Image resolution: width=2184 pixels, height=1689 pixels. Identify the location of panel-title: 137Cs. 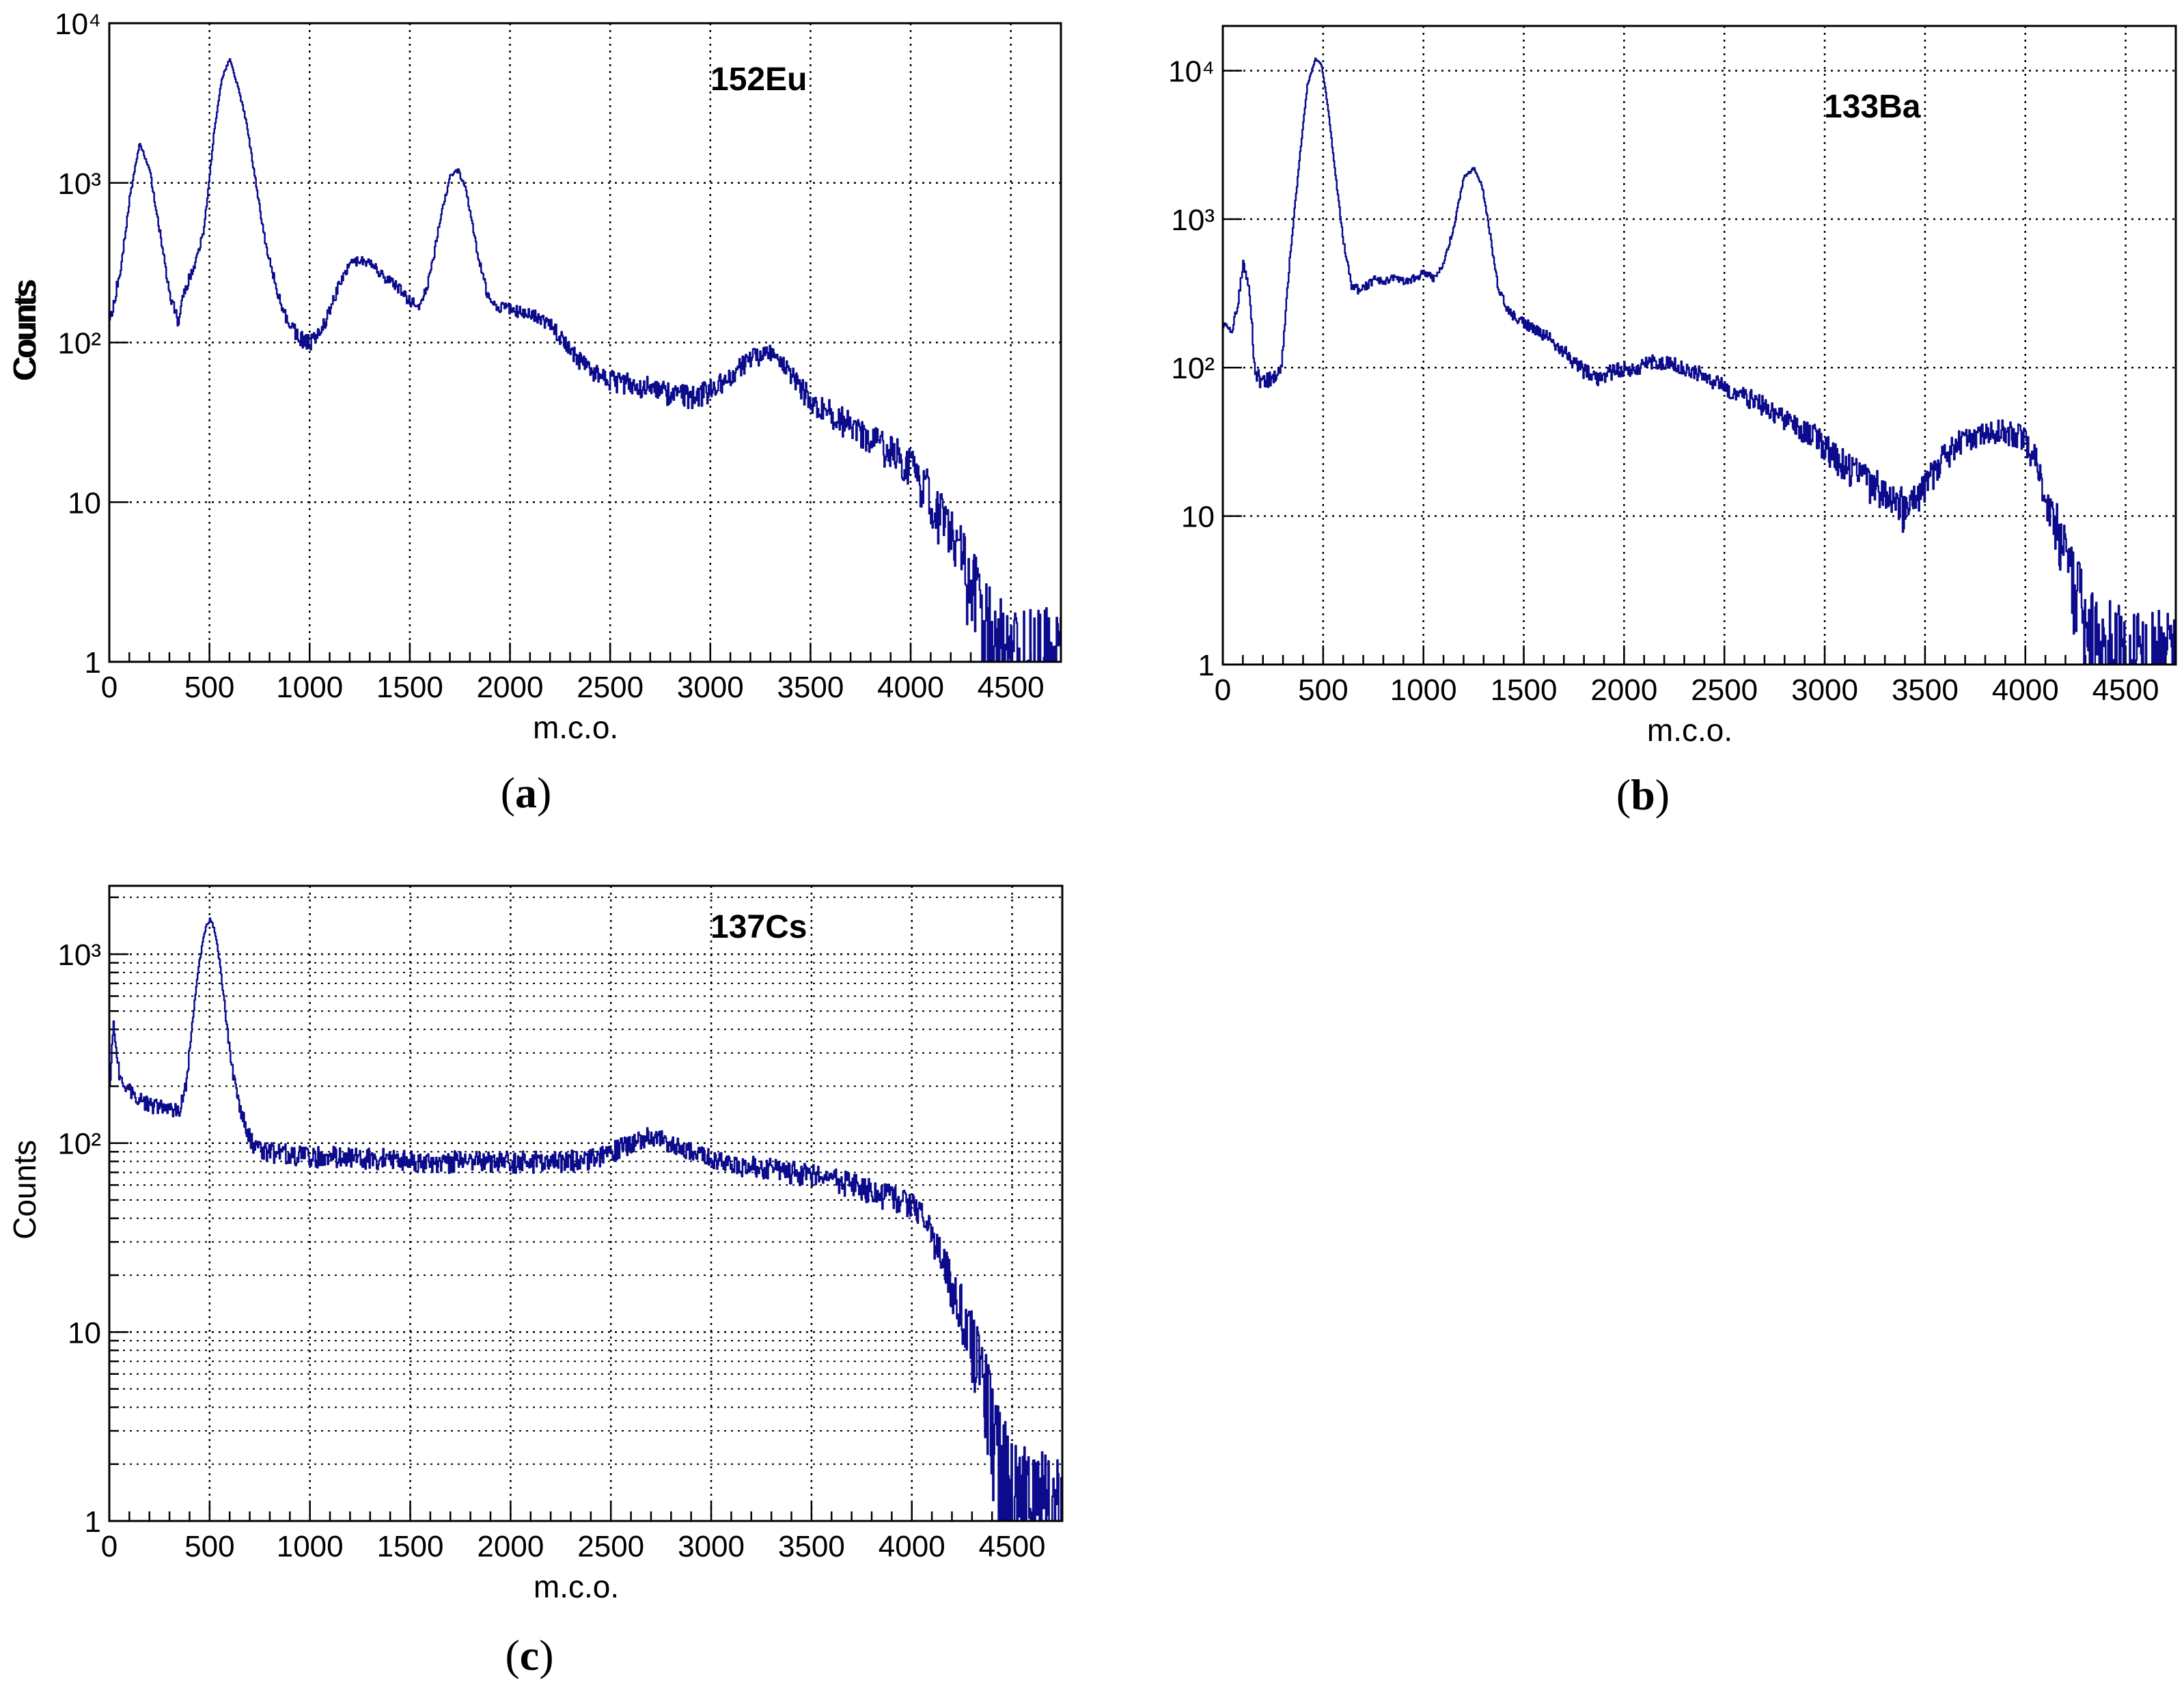
(758, 927).